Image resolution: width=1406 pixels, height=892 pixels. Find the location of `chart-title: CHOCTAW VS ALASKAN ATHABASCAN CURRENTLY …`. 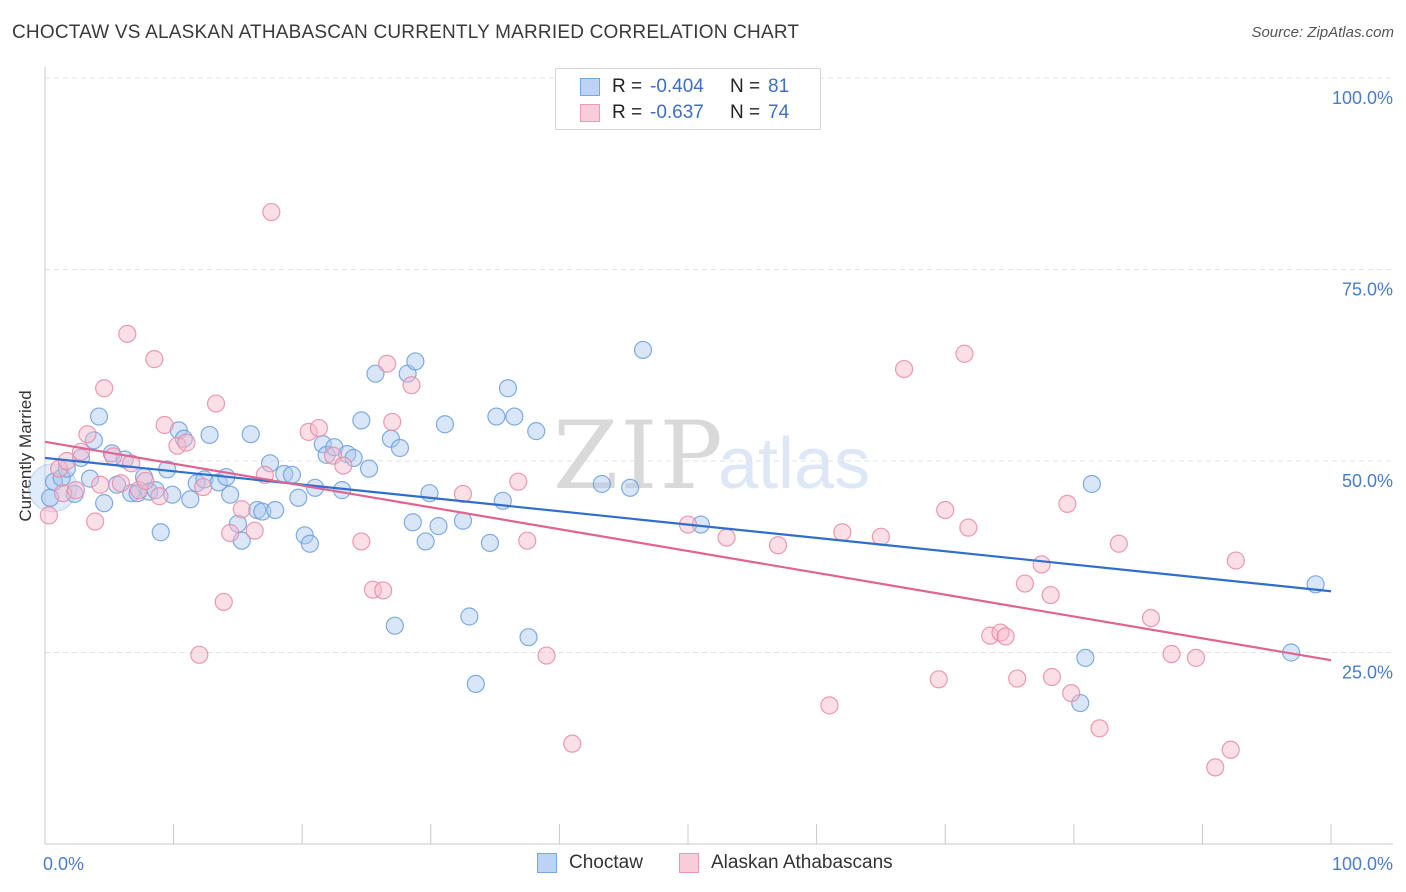

chart-title: CHOCTAW VS ALASKAN ATHABASCAN CURRENTLY … is located at coordinates (406, 32).